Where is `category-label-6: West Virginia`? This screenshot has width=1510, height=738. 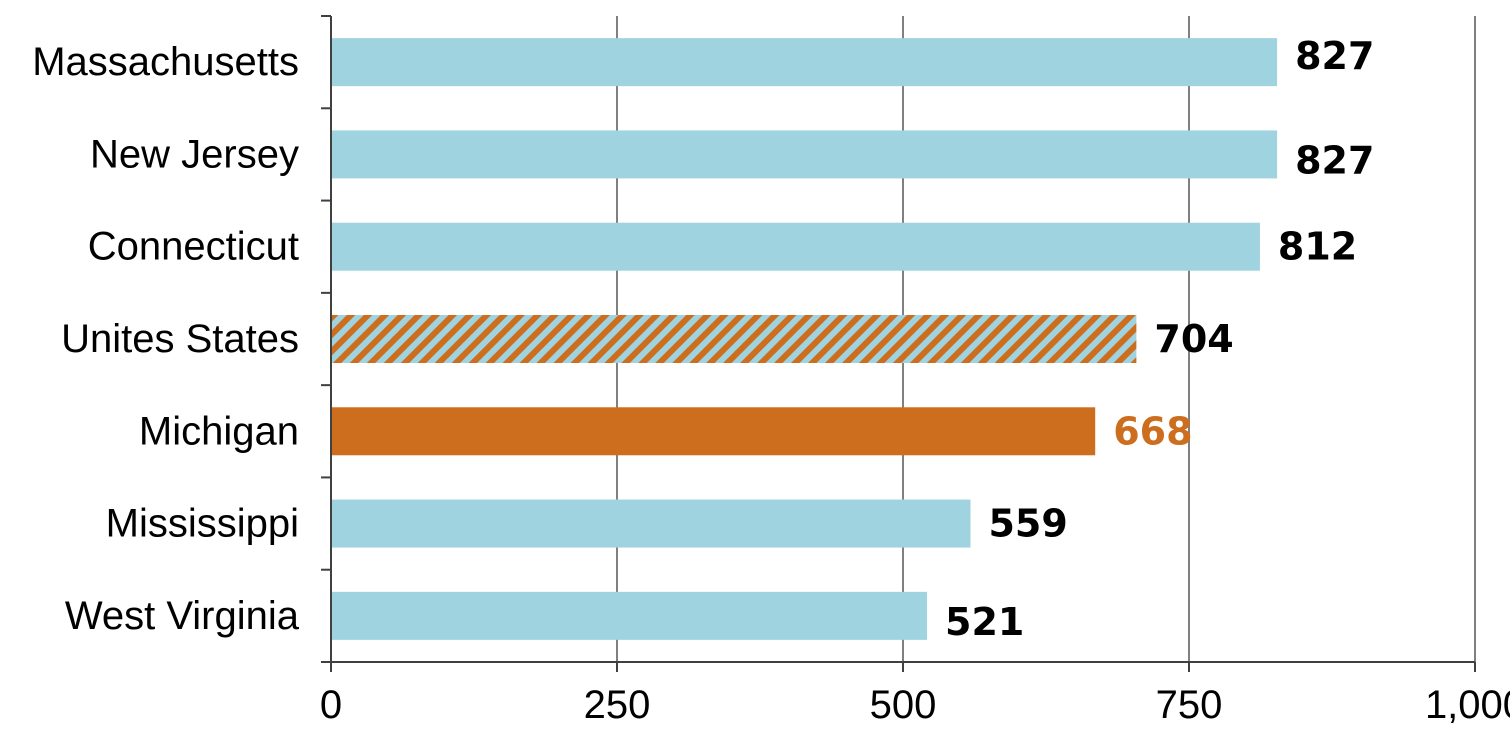
category-label-6: West Virginia is located at coordinates (182, 616).